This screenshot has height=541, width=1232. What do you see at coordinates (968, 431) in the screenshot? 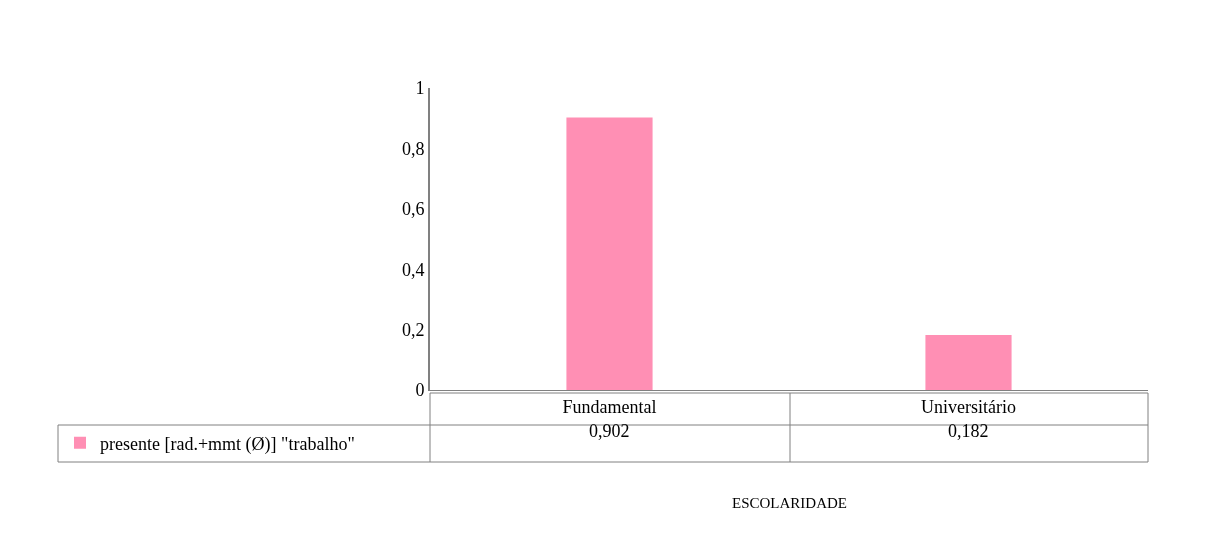
I see `data-label: 0,182` at bounding box center [968, 431].